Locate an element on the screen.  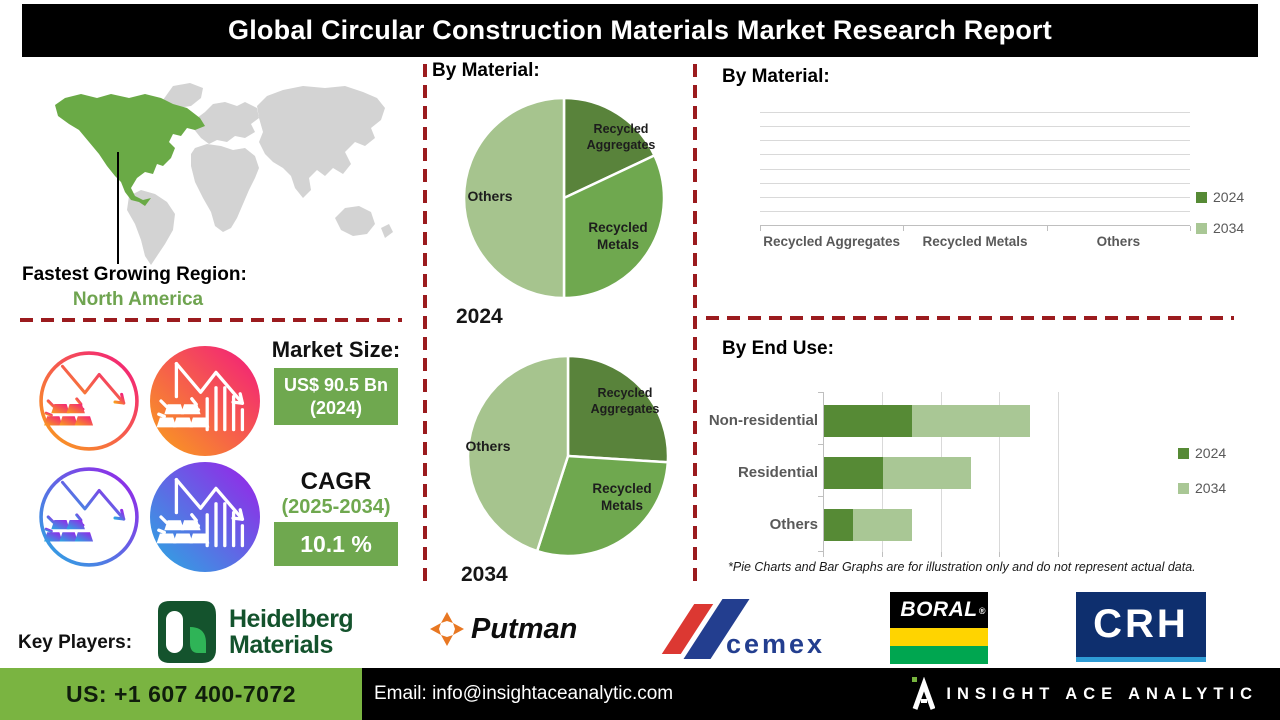
heidelberg-wordmark: Heidelberg Materials is located at coordinates (291, 631).